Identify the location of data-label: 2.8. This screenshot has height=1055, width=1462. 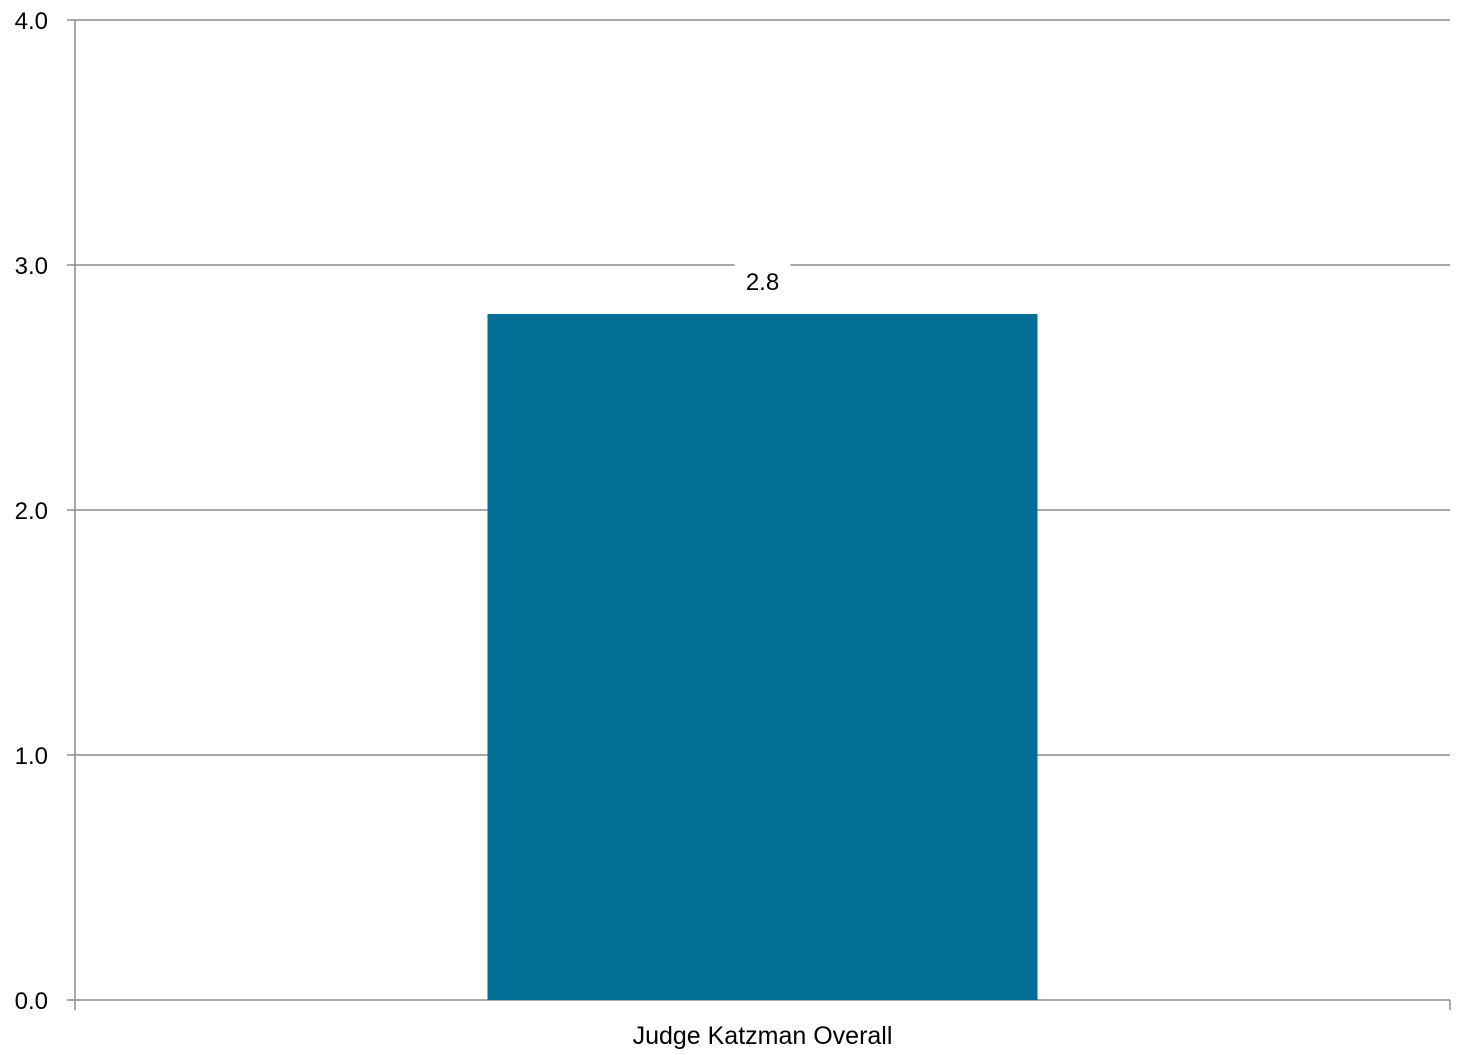
(762, 282).